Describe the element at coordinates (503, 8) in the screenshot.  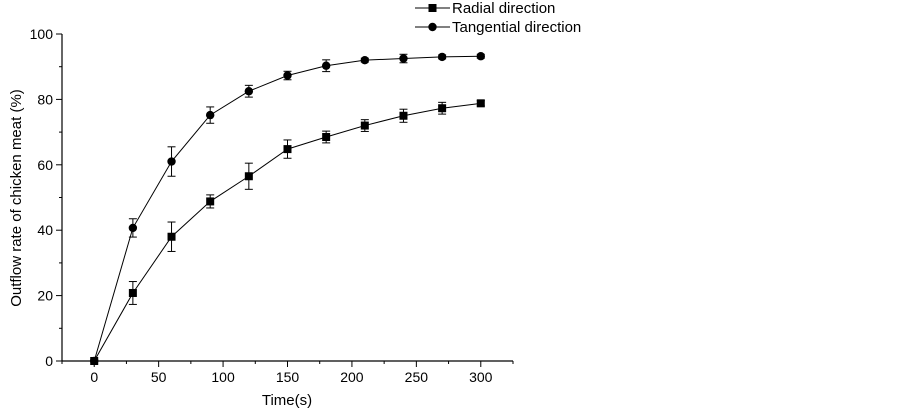
I see `legend-label: Radial direction` at that location.